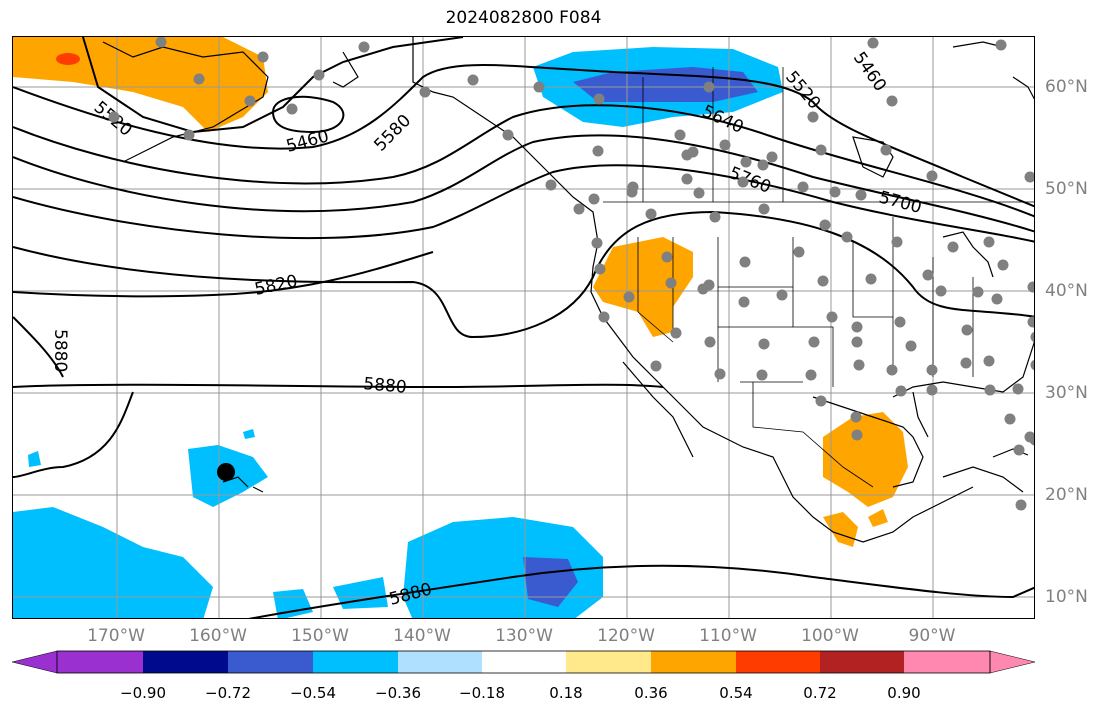 Image resolution: width=1105 pixels, height=712 pixels. Describe the element at coordinates (626, 636) in the screenshot. I see `lon-label: 120°W` at that location.